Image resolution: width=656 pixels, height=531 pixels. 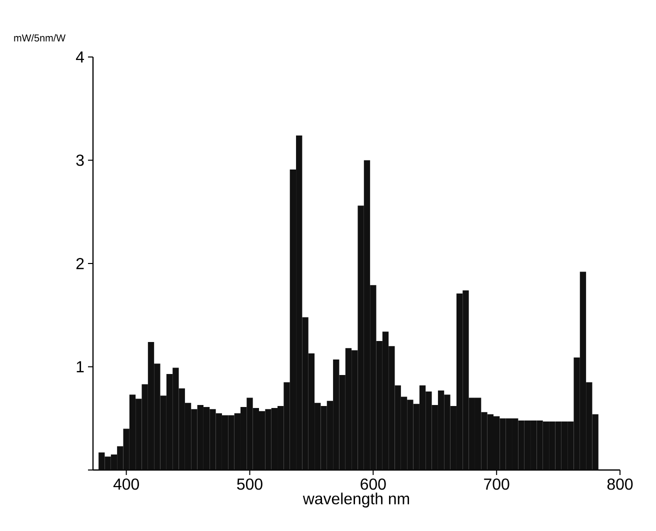 I want to click on y-tick-label: 2, so click(x=80, y=264).